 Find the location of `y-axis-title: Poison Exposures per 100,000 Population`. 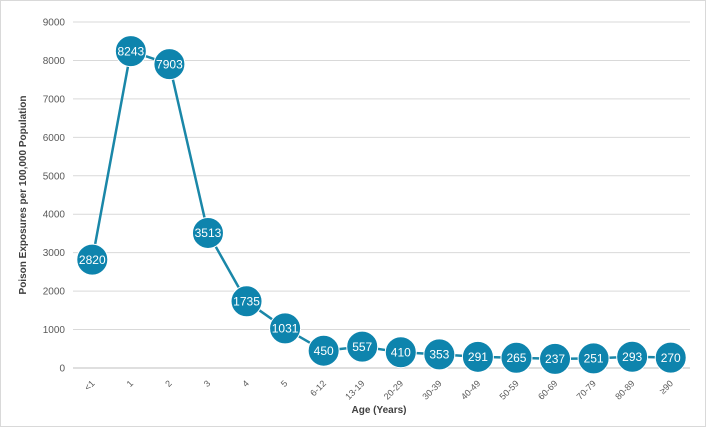

y-axis-title: Poison Exposures per 100,000 Population is located at coordinates (23, 195).